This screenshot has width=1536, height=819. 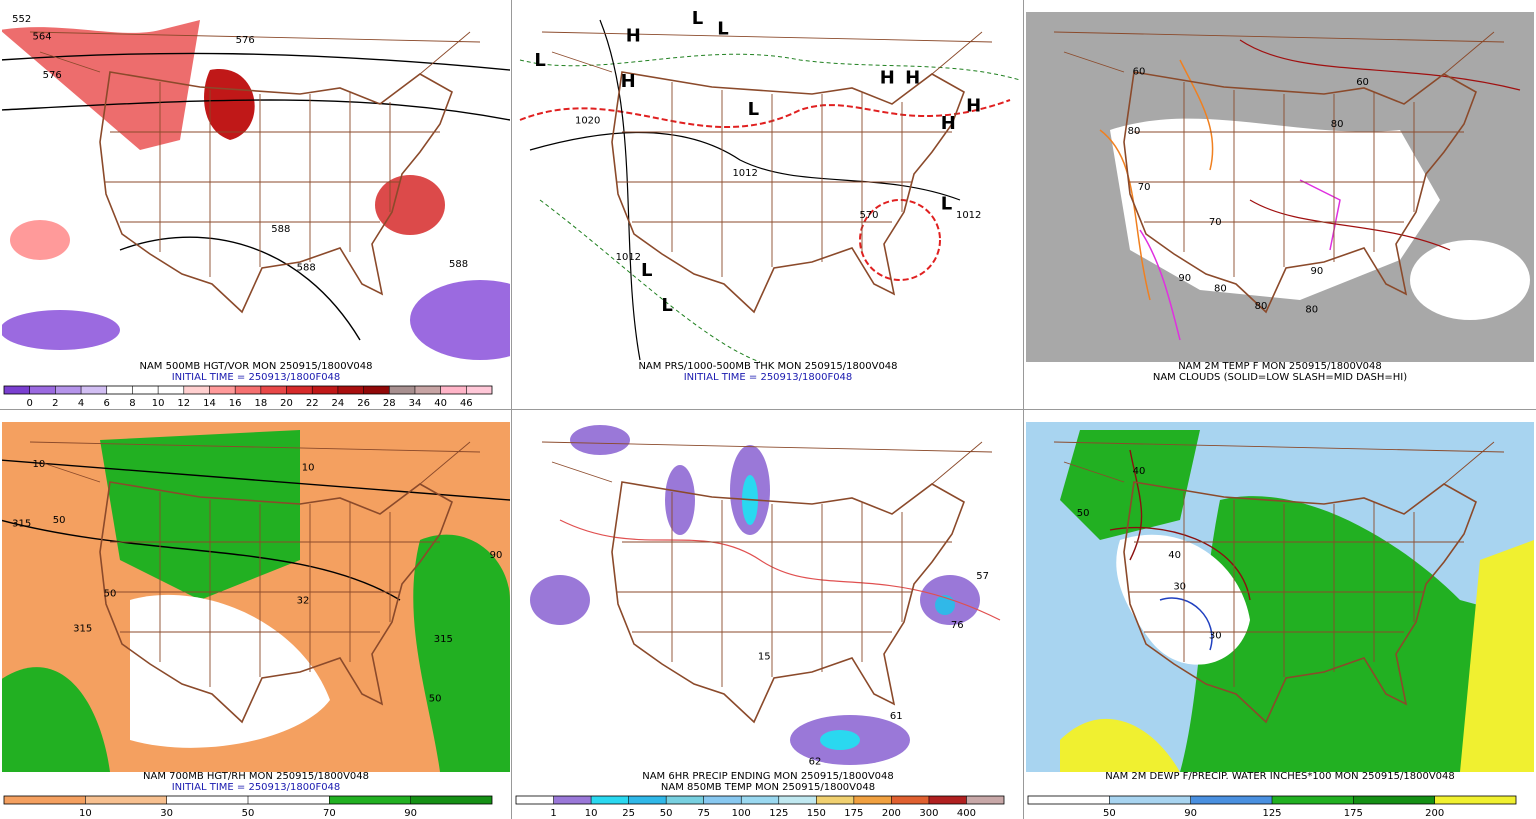 I want to click on map-label: 1012, so click(x=628, y=257).